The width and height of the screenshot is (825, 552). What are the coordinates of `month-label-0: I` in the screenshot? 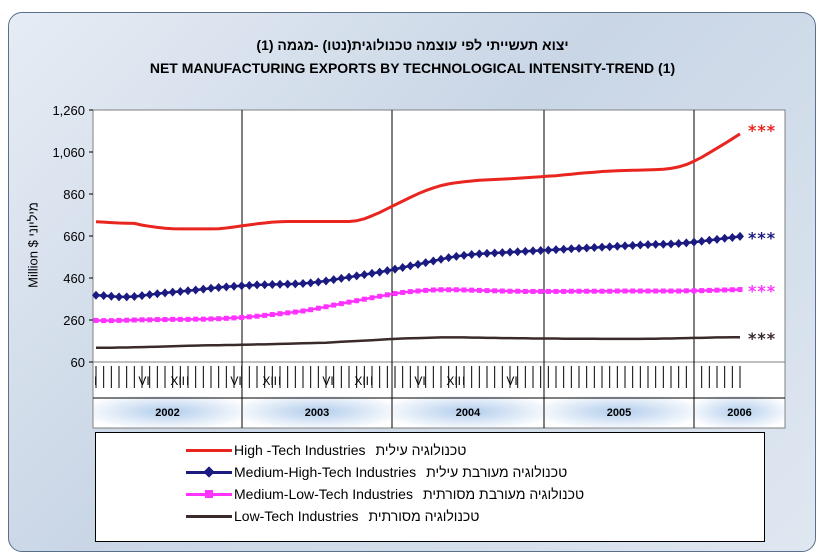 It's located at (95, 381).